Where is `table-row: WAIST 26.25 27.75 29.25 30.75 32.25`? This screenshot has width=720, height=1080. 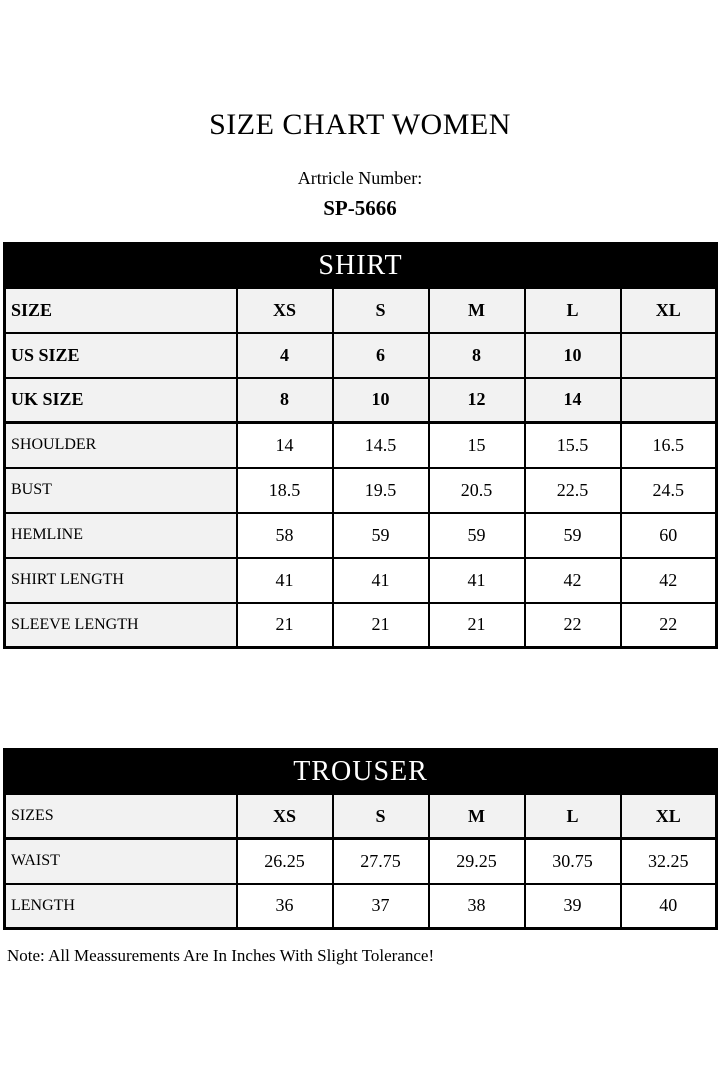 table-row: WAIST 26.25 27.75 29.25 30.75 32.25 is located at coordinates (360, 861).